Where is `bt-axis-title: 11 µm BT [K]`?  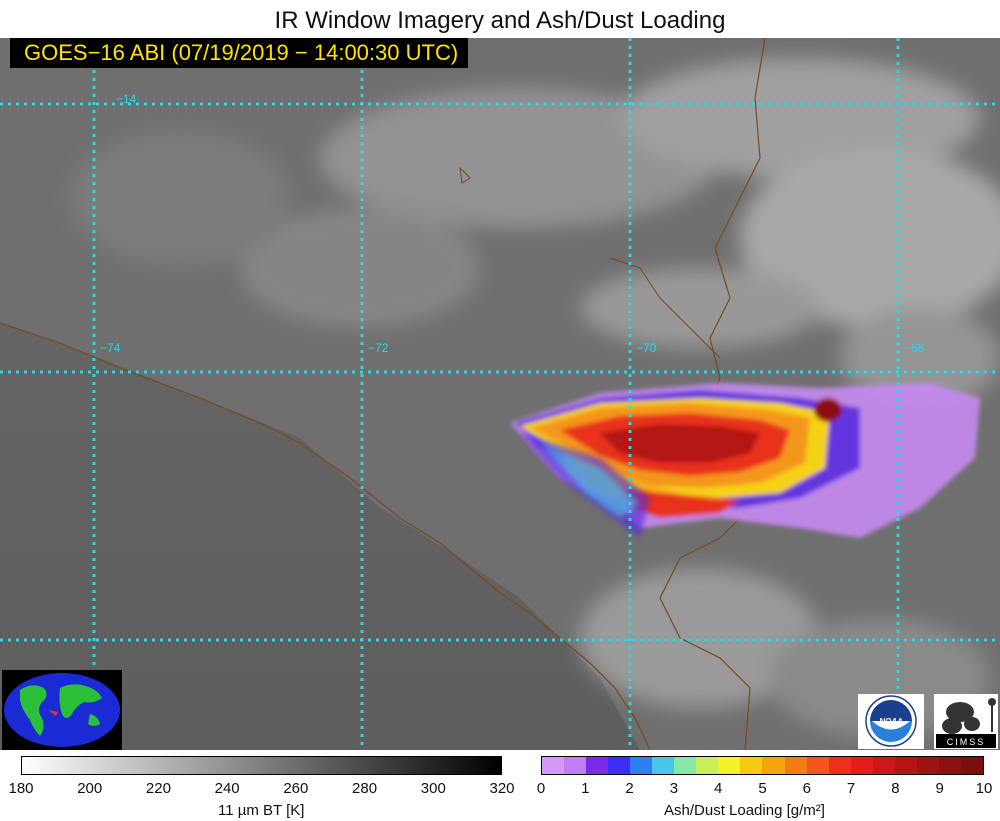 bt-axis-title: 11 µm BT [K] is located at coordinates (261, 810).